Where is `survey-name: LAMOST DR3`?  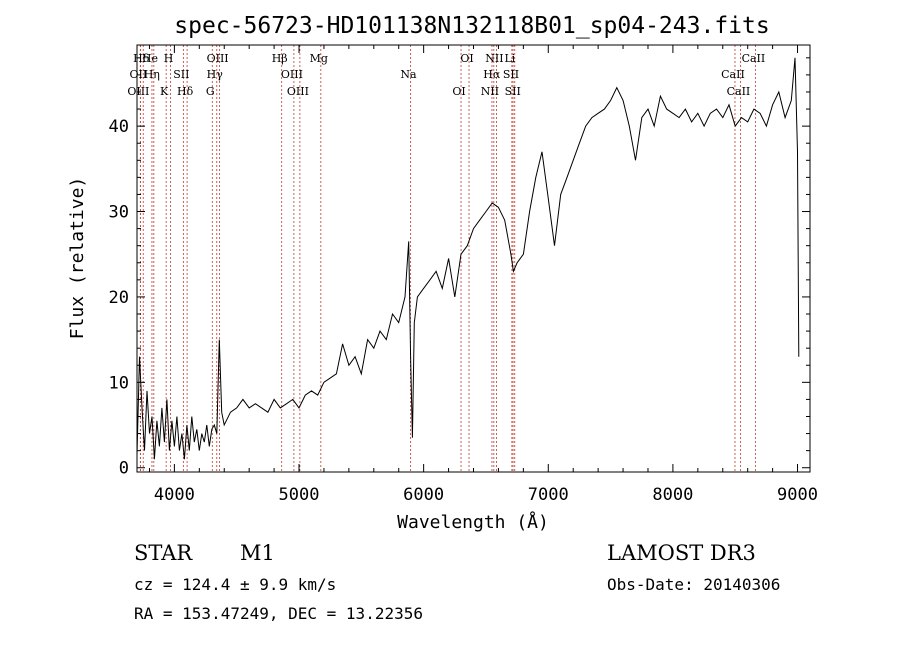 survey-name: LAMOST DR3 is located at coordinates (681, 553).